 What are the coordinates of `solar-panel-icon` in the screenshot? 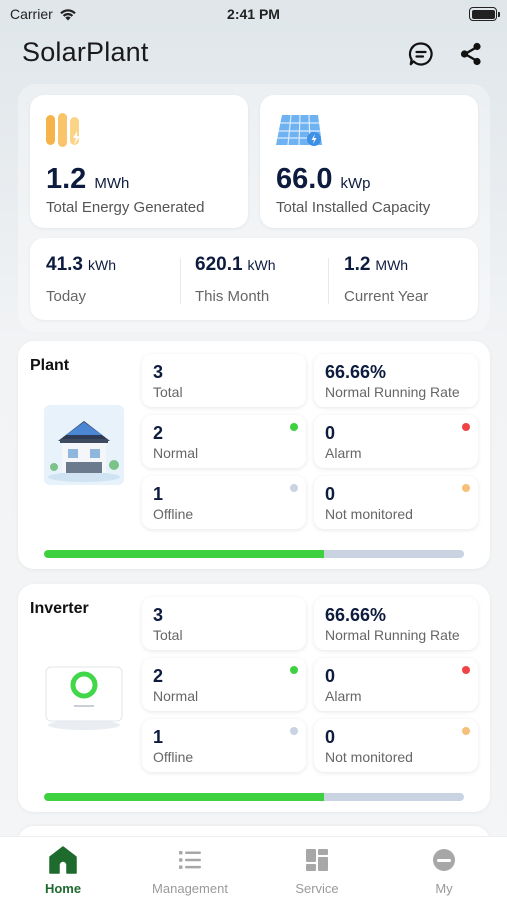 It's located at (299, 130).